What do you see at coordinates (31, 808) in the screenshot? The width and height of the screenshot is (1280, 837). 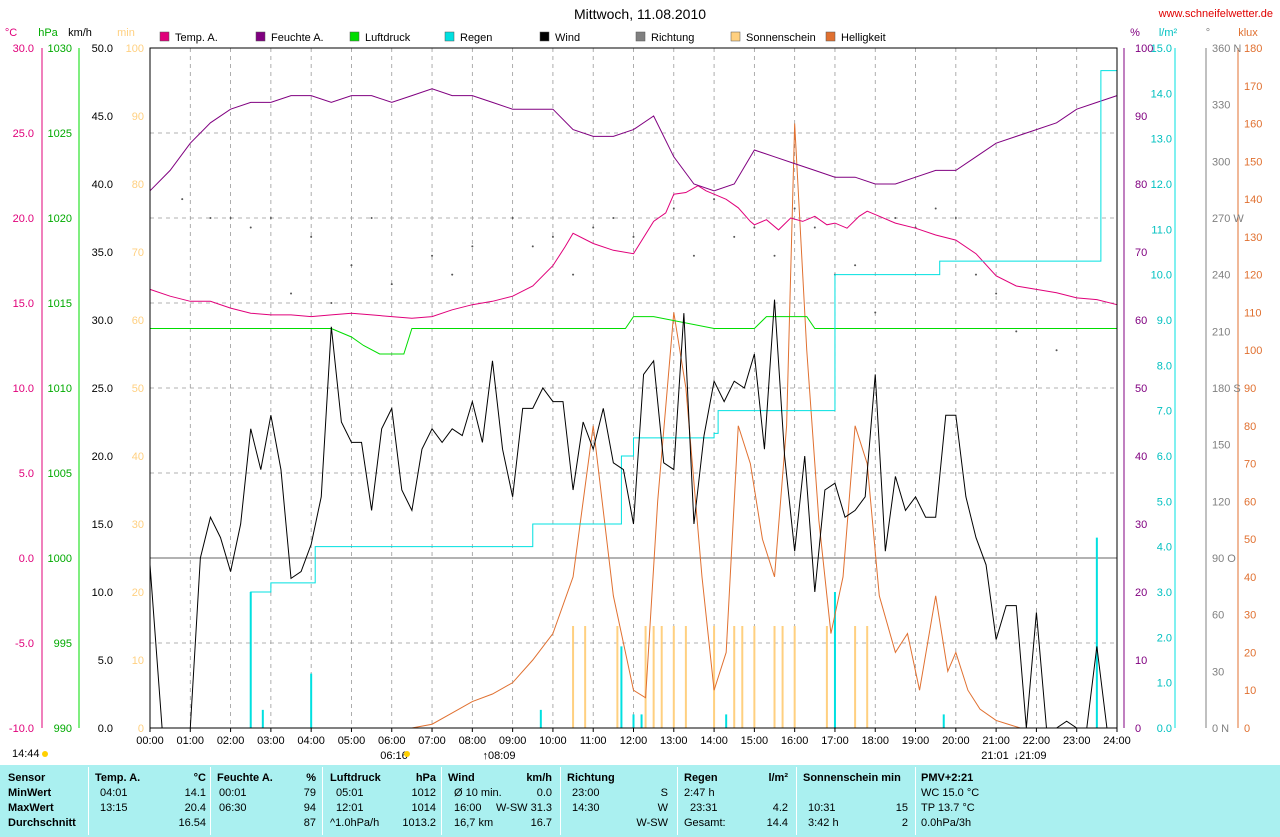 I see `row-label-max: MaxWert` at bounding box center [31, 808].